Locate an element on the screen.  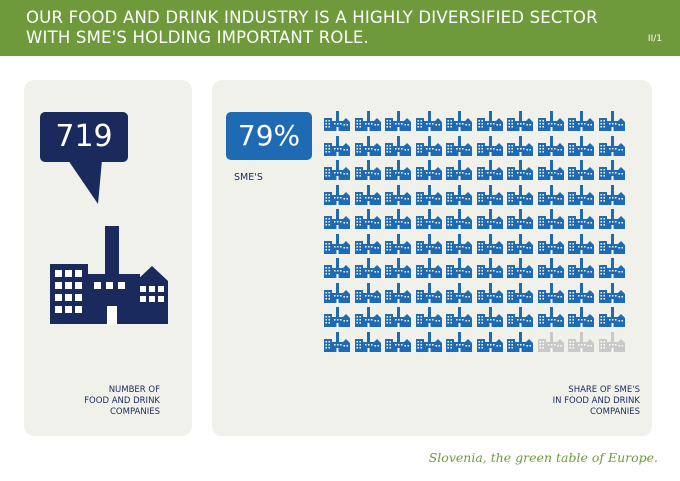
company-count-bubble: 719 is located at coordinates (84, 137).